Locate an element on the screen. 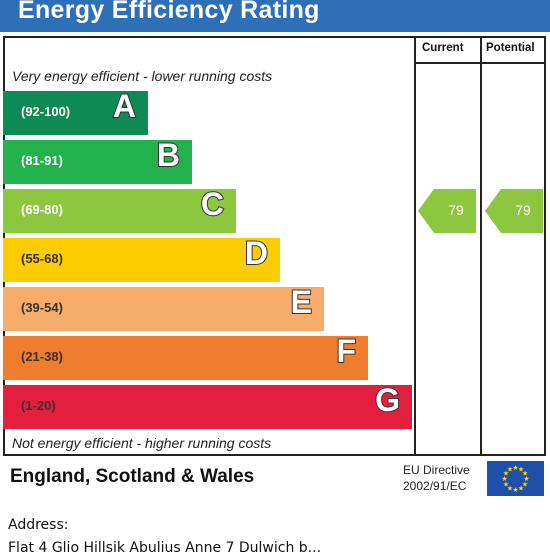  band-letter: C is located at coordinates (212, 204).